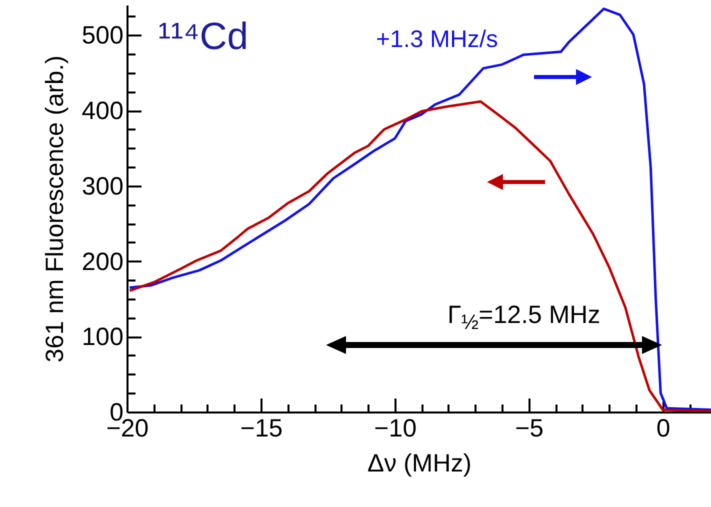 Image resolution: width=711 pixels, height=507 pixels. I want to click on y-tick-label: 100, so click(103, 337).